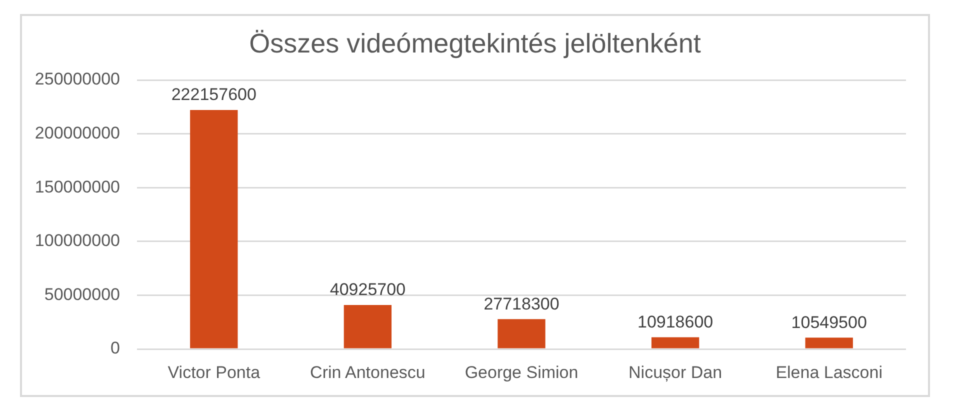 The width and height of the screenshot is (968, 406). Describe the element at coordinates (368, 372) in the screenshot. I see `x-tick-label: Crin Antonescu` at that location.